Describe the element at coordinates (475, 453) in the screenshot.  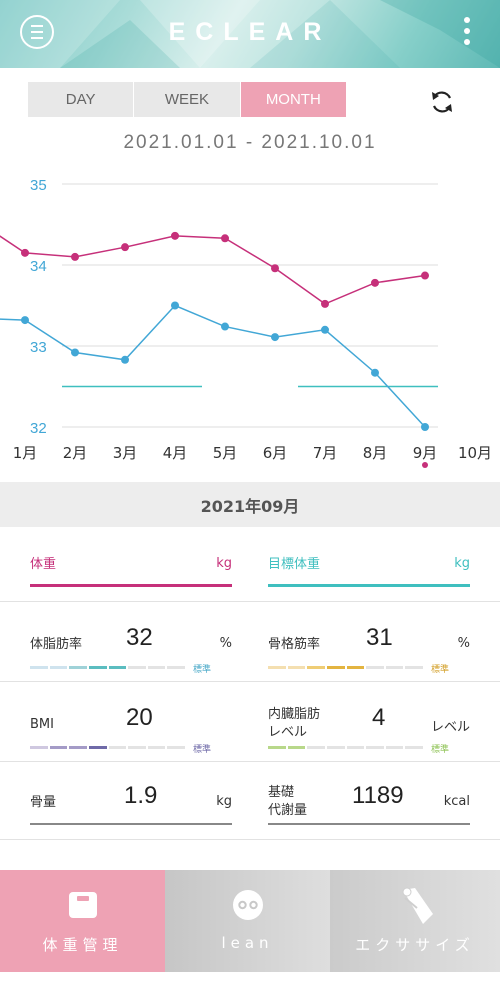
I see `x-tick-label: 10月` at that location.